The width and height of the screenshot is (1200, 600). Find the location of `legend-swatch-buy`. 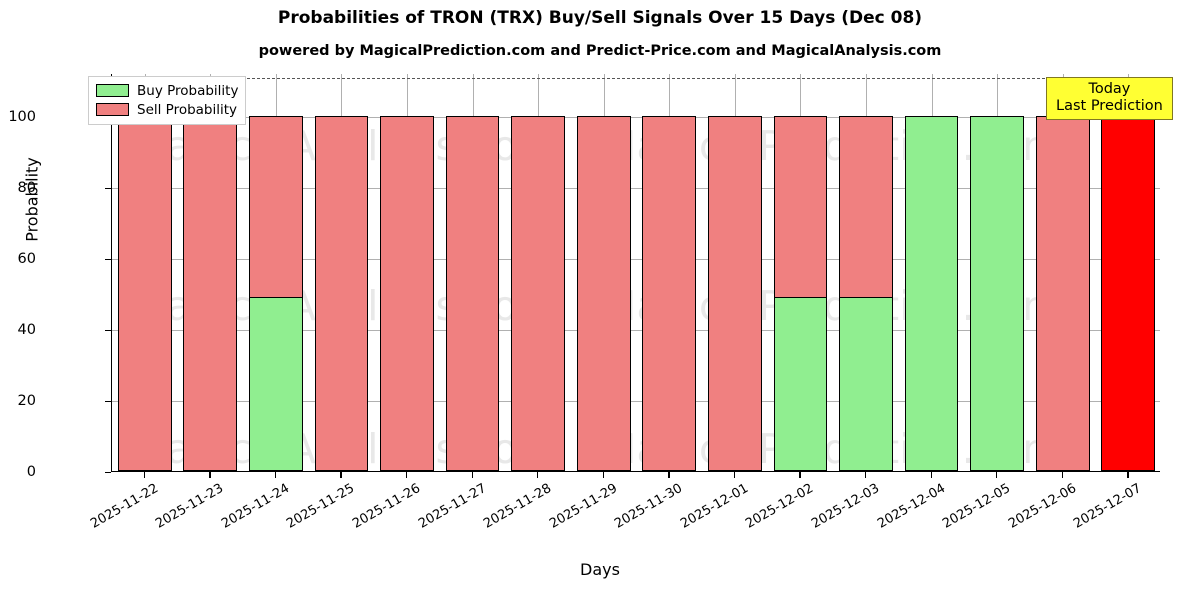

legend-swatch-buy is located at coordinates (112, 90).